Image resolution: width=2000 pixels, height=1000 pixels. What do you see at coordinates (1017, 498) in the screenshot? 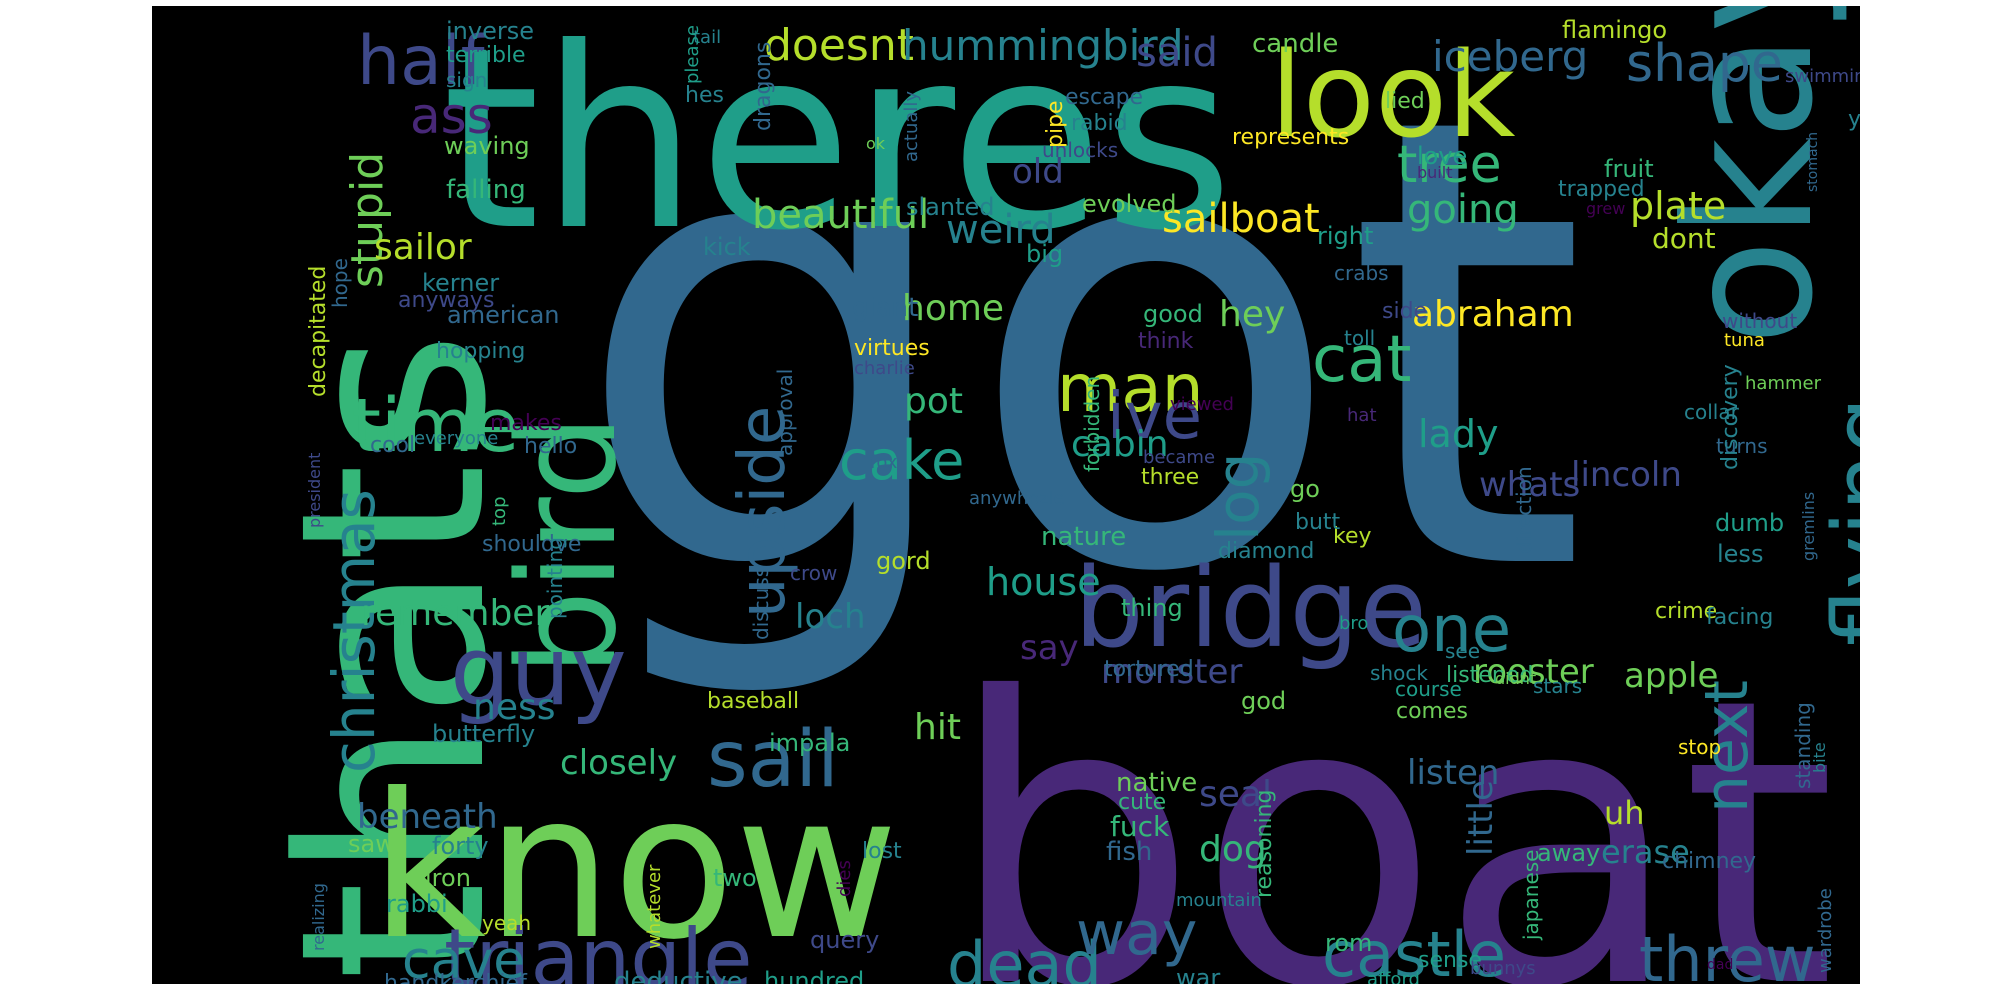
I see `word-anywhozle: anywhozle` at bounding box center [1017, 498].